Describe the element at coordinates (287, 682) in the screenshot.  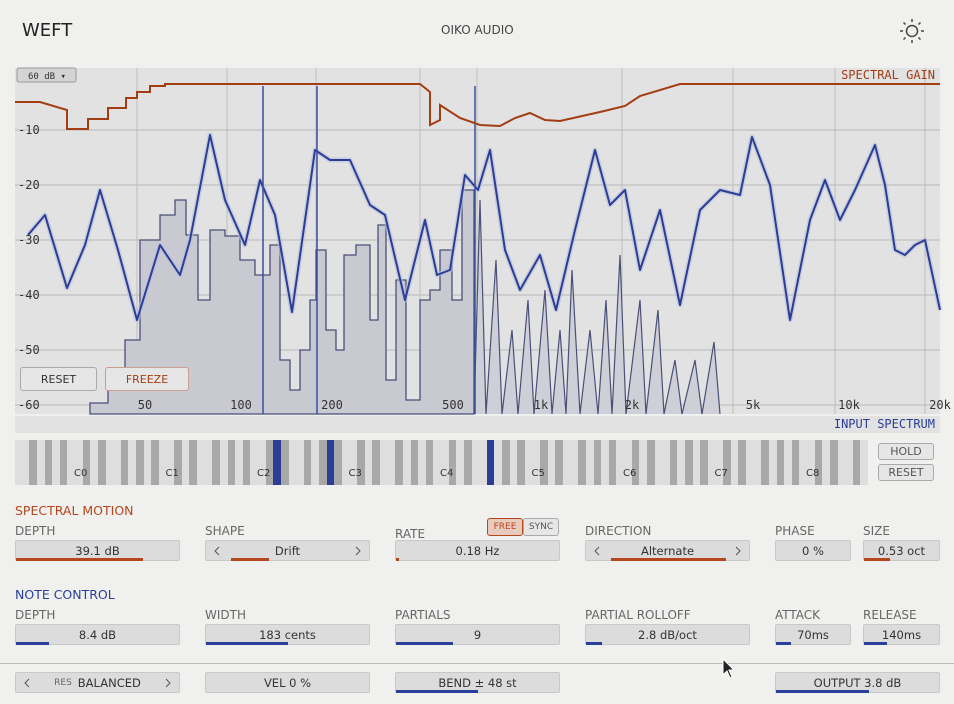
I see `velocity: VEL 0 %` at that location.